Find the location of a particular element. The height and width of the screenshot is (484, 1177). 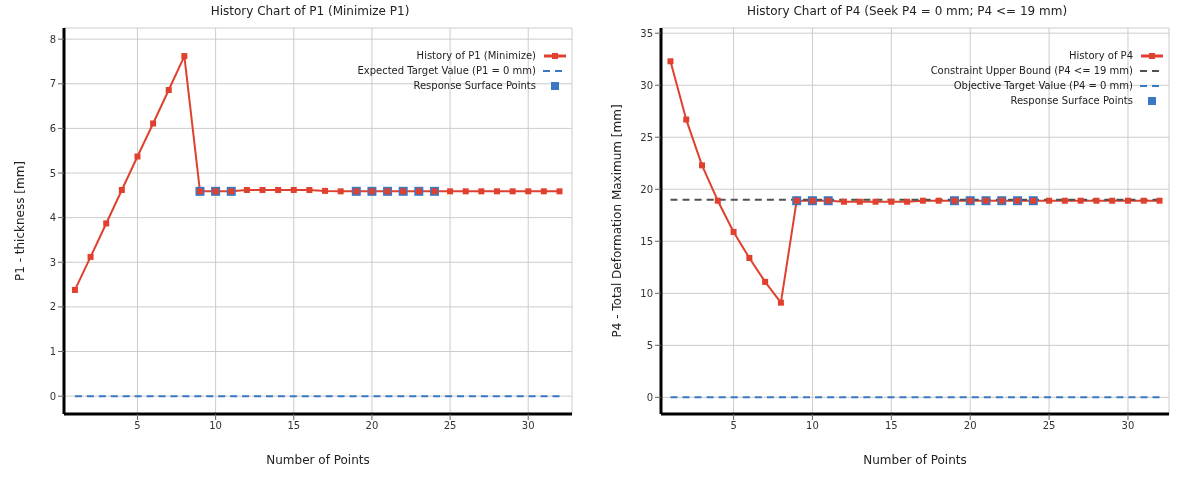

legend-label: Expected Target Value (P1 = 0 mm) is located at coordinates (446, 71).